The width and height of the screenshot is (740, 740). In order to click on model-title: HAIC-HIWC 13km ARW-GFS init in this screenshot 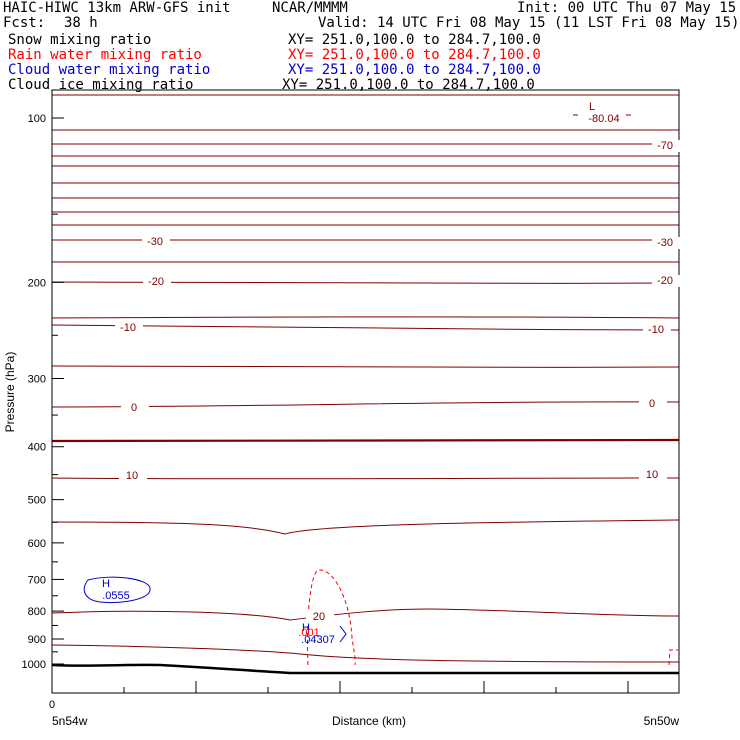, I will do `click(117, 8)`.